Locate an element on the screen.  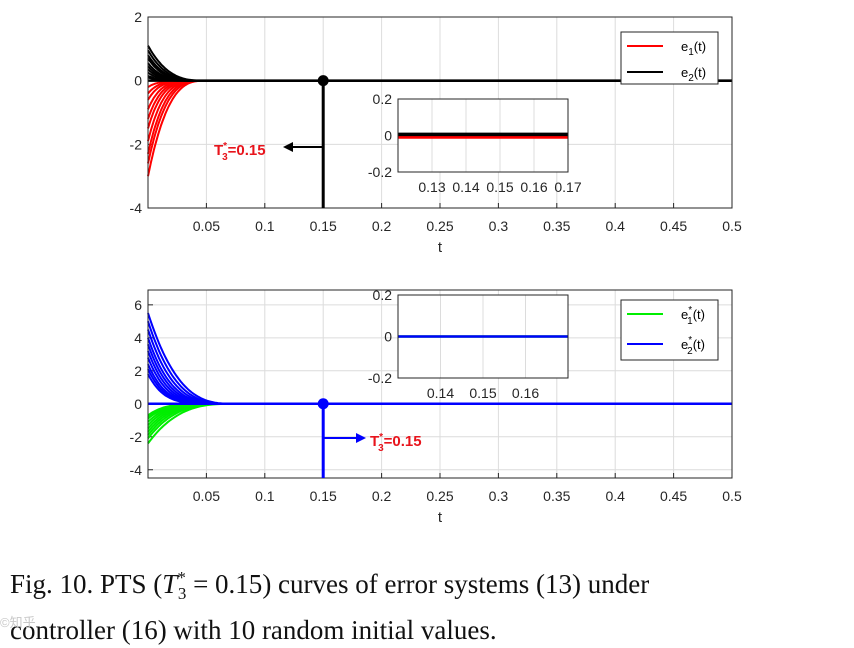
inset-x-tick-label: 0.17 is located at coordinates (567, 187).